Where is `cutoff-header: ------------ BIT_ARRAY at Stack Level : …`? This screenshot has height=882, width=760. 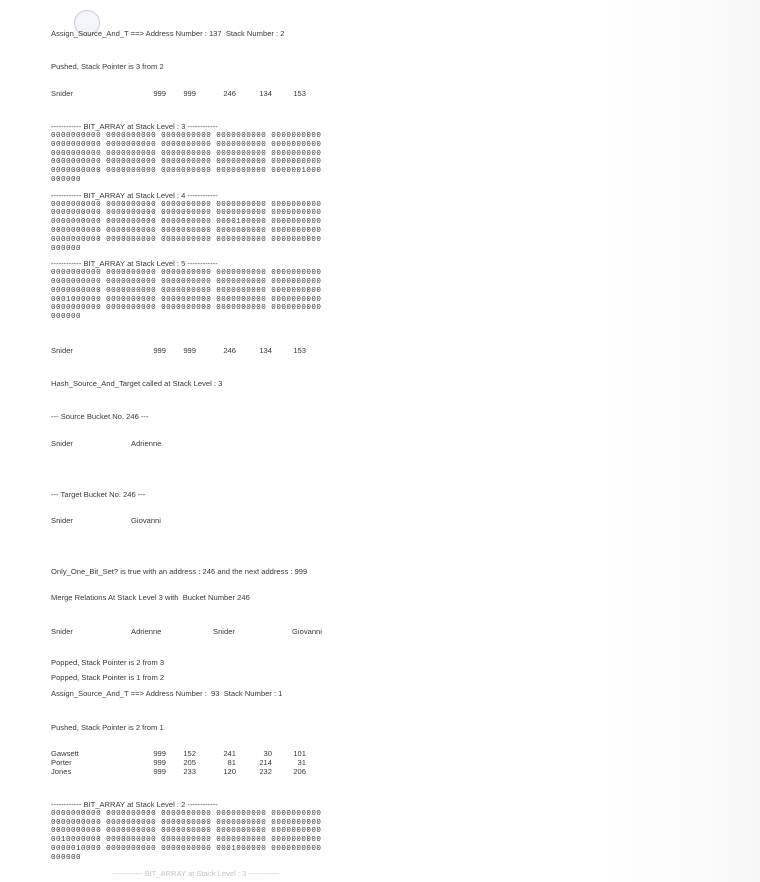 cutoff-header: ------------ BIT_ARRAY at Stack Level : … is located at coordinates (195, 873).